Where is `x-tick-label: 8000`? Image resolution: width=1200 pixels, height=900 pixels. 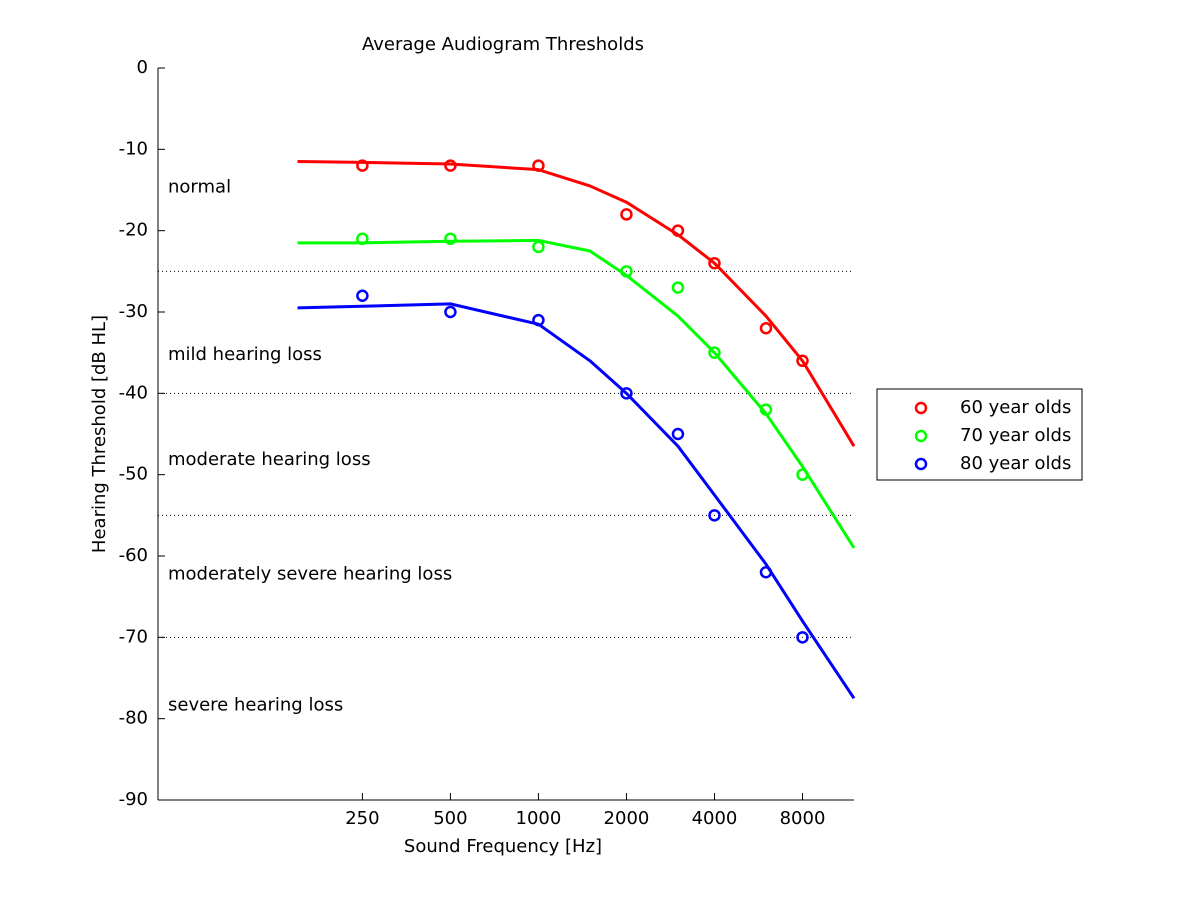 x-tick-label: 8000 is located at coordinates (803, 818).